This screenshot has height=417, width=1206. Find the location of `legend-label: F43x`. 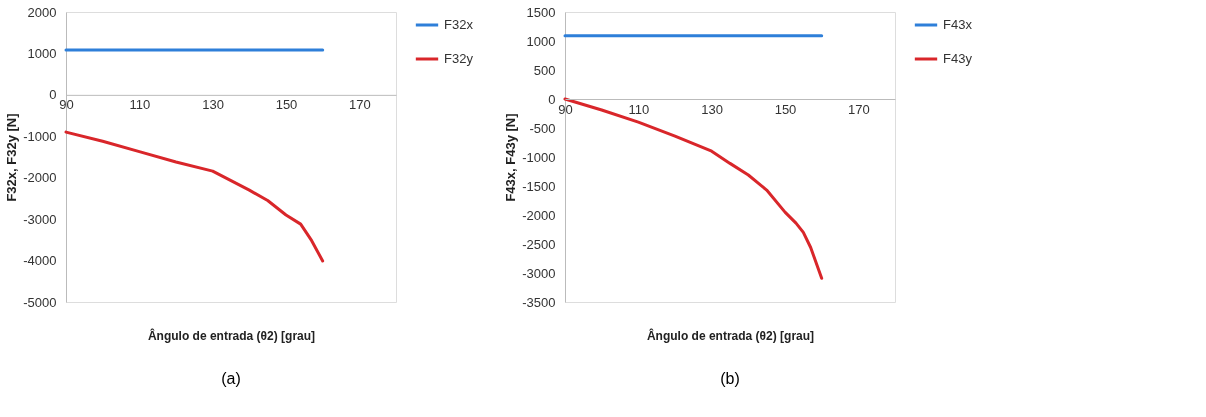

legend-label: F43x is located at coordinates (958, 24).